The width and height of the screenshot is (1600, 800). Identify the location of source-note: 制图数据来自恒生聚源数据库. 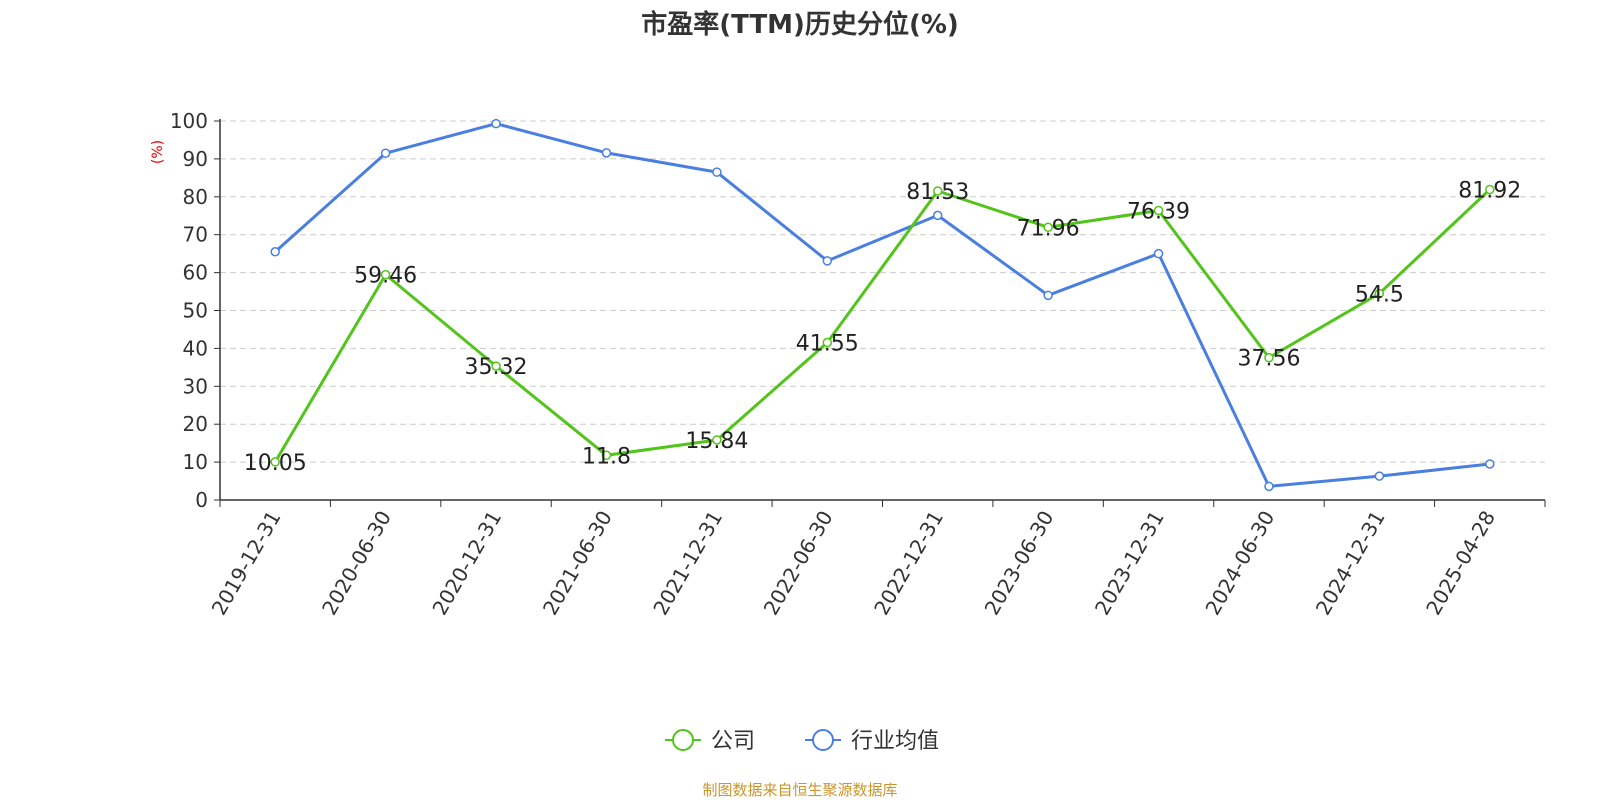
(800, 790).